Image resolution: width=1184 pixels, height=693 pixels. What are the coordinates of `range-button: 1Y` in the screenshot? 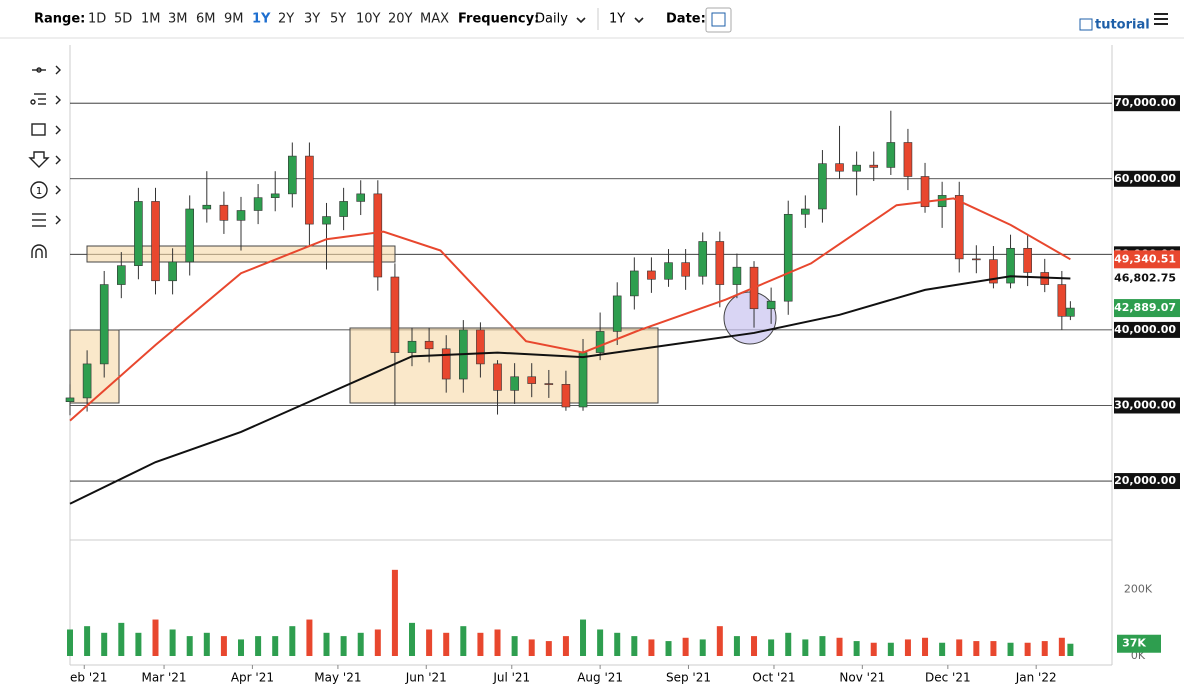 It's located at (261, 19).